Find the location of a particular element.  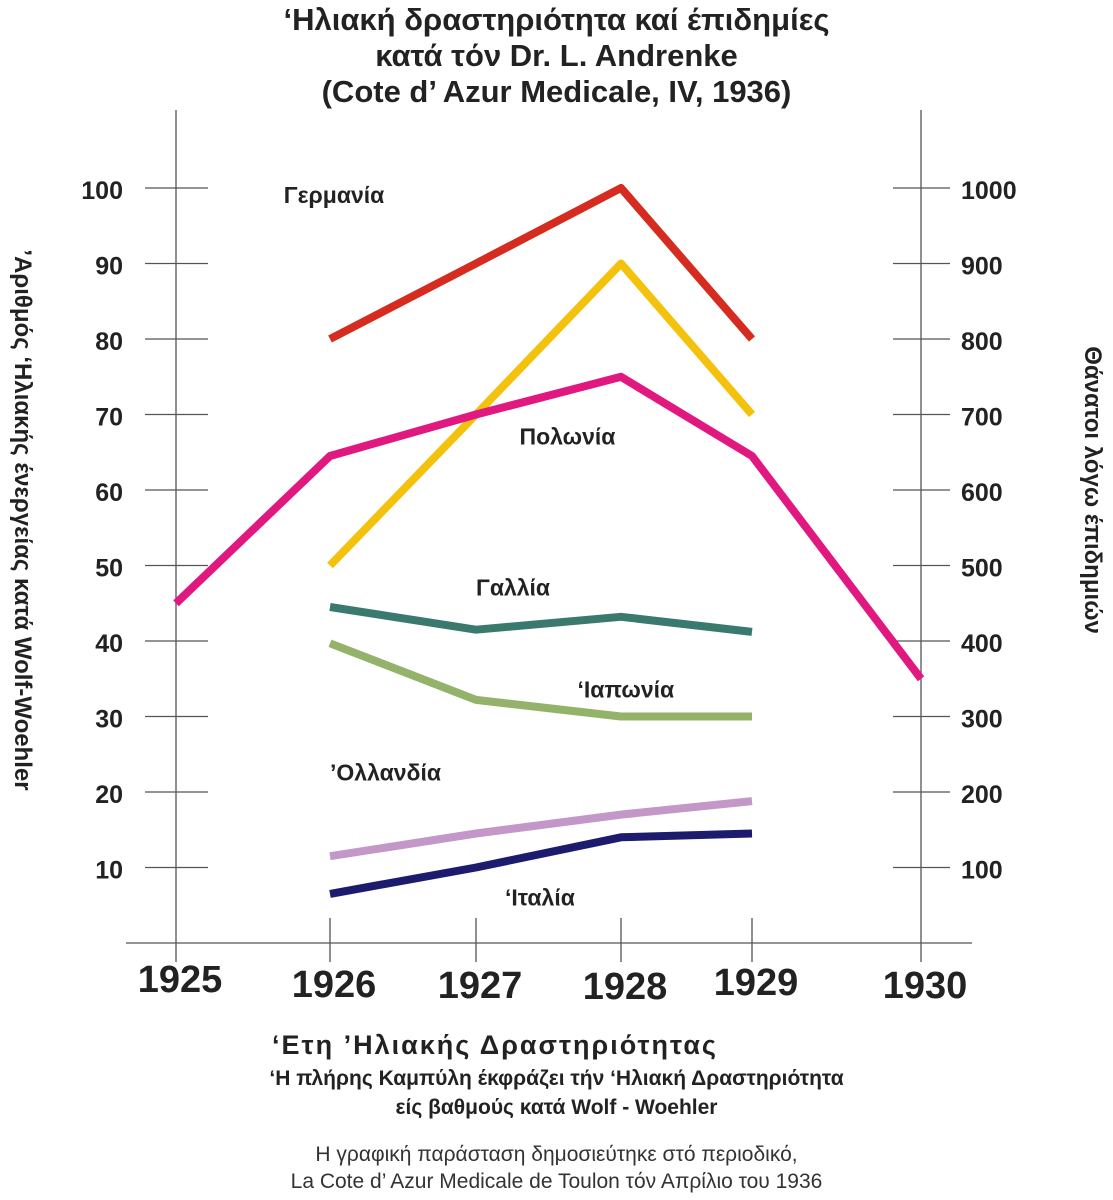

series-label-1: Πολωνία is located at coordinates (568, 437).